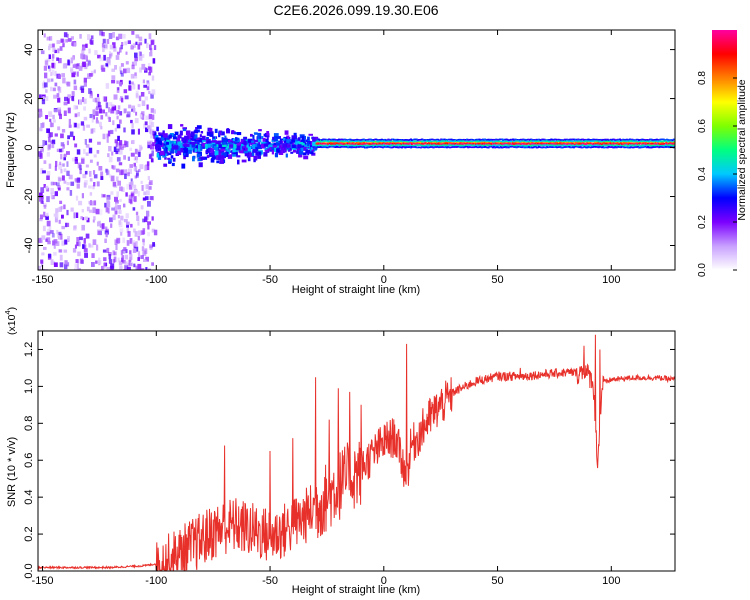 The image size is (750, 600). Describe the element at coordinates (29, 147) in the screenshot. I see `y-tick-label: 0` at that location.